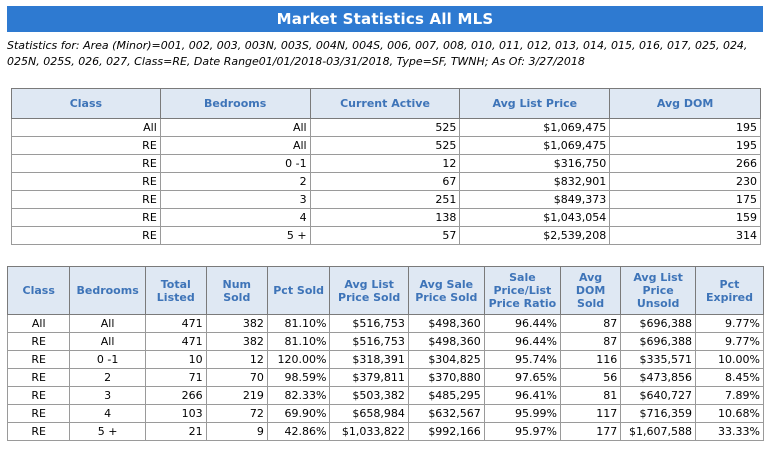 The width and height of the screenshot is (773, 453). Describe the element at coordinates (658, 395) in the screenshot. I see `cell-avg-list-price-unsold: $640,727` at that location.